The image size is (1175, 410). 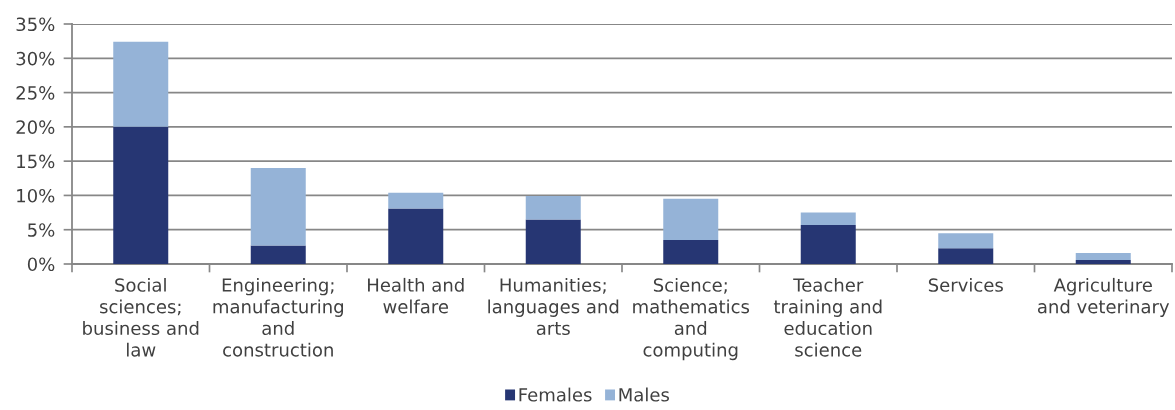 I want to click on x-tick-label: Health and welfare, so click(x=416, y=295).